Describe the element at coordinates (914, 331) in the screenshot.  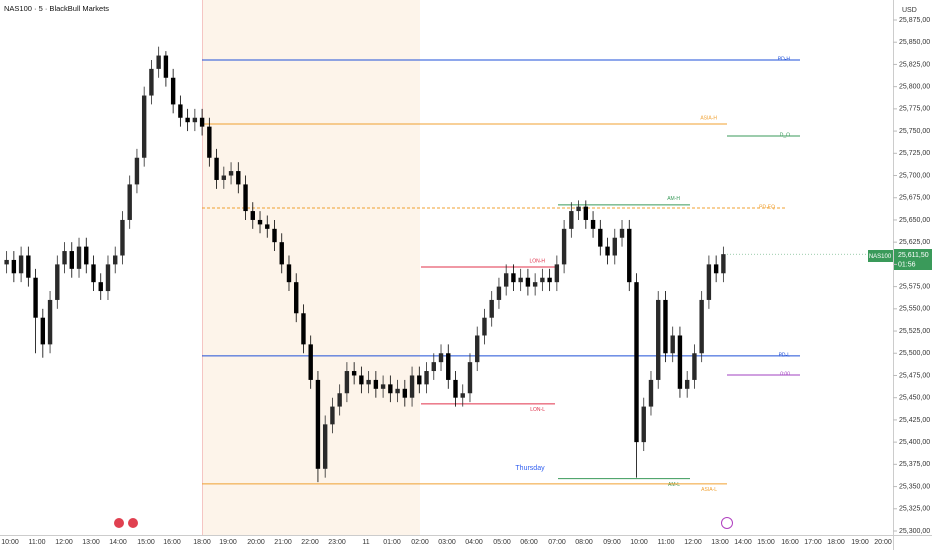
I see `y-tick-label: 25,525,00` at that location.